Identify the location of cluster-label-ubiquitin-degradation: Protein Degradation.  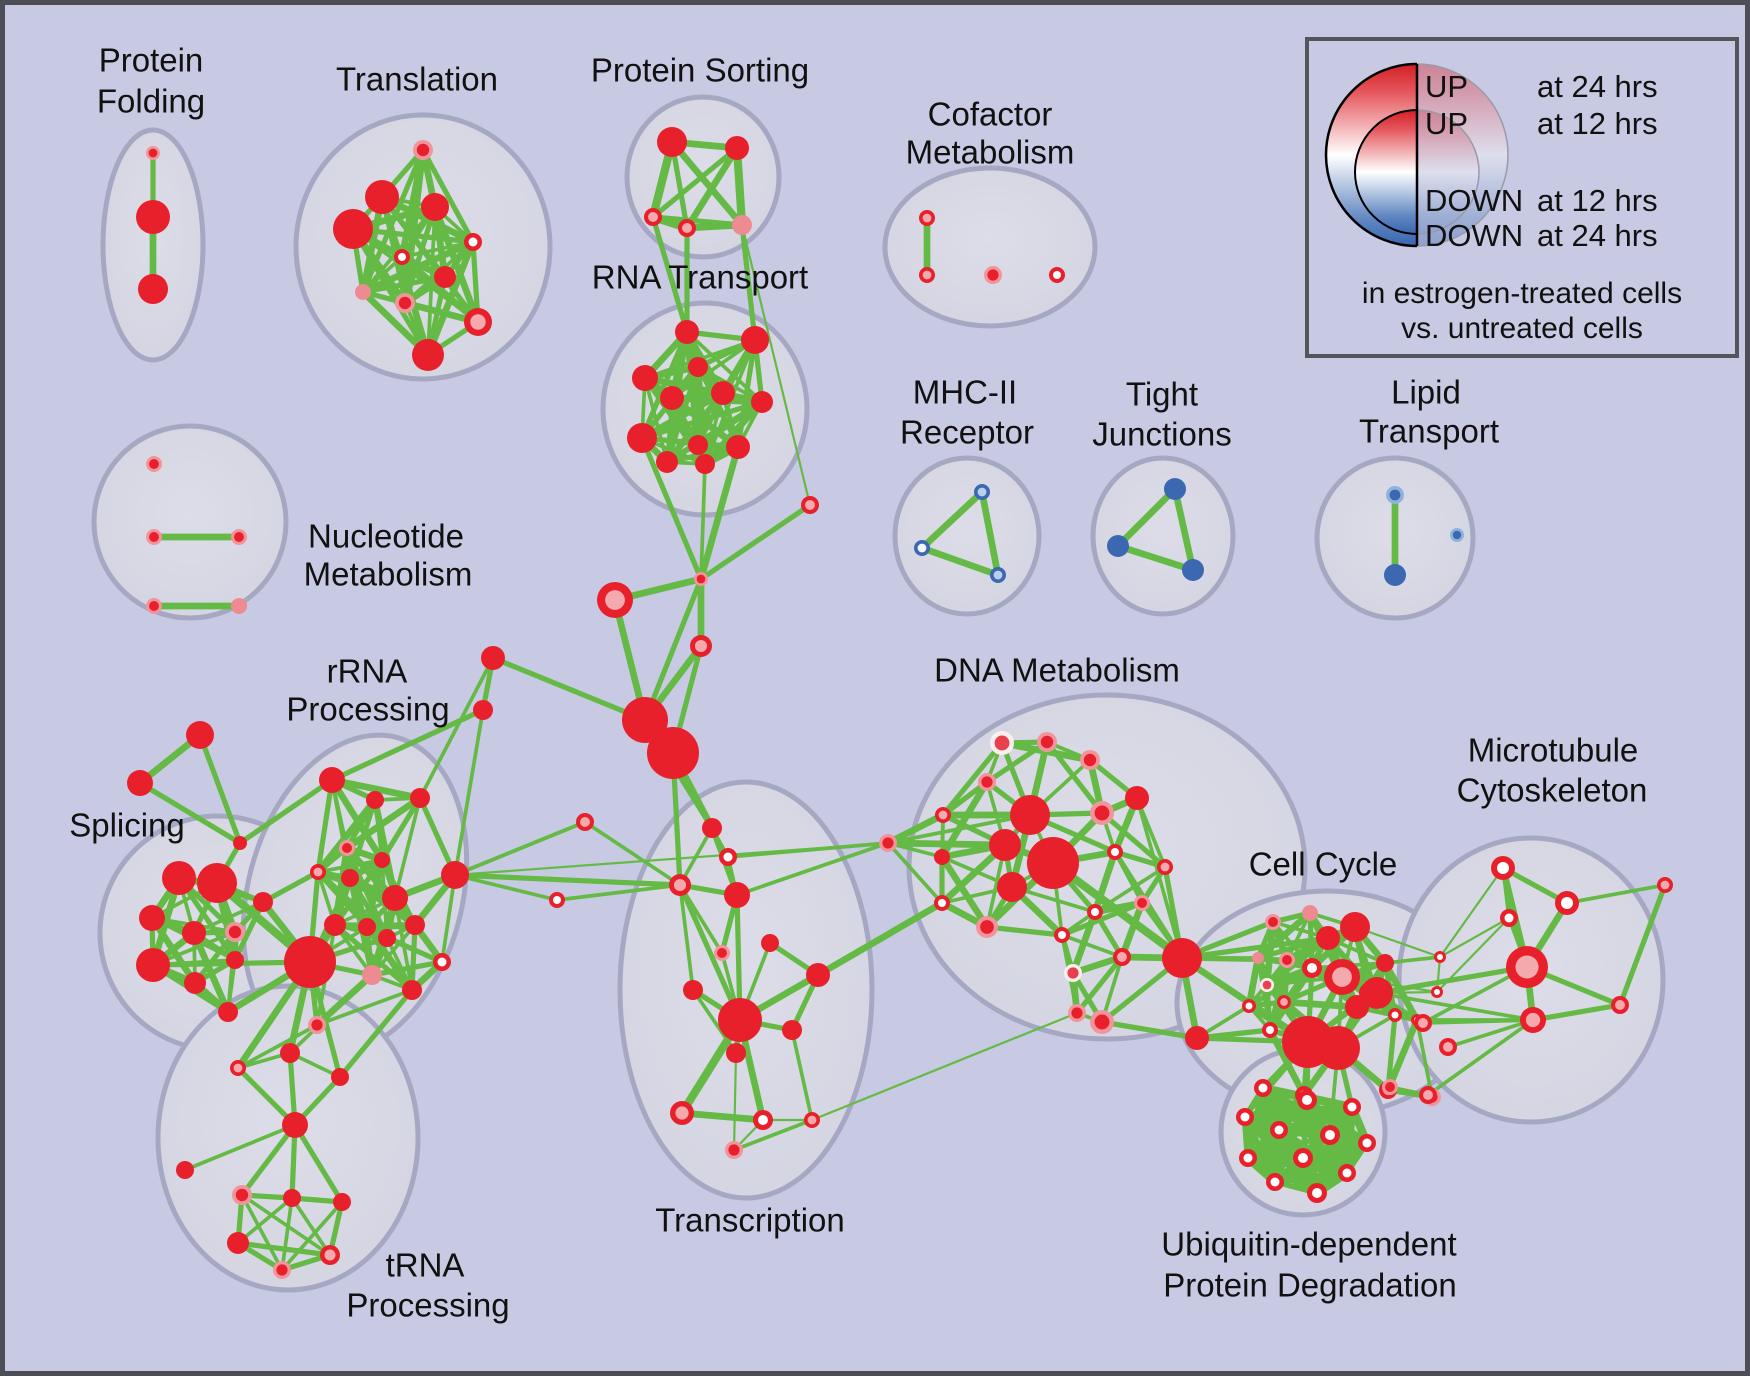
(1310, 1285).